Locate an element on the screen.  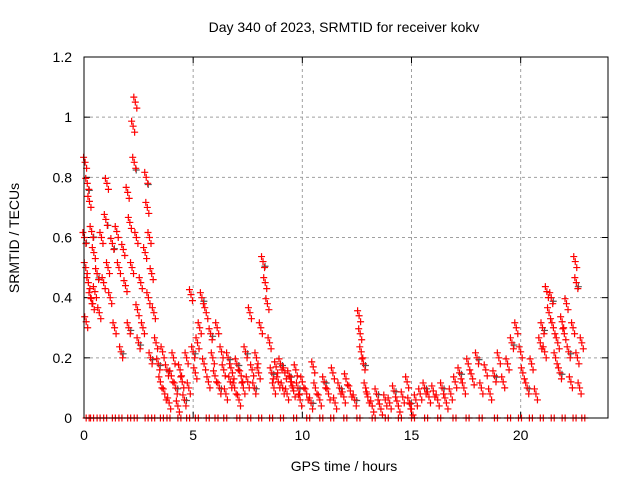
y-tick-label: 0.6 is located at coordinates (63, 238).